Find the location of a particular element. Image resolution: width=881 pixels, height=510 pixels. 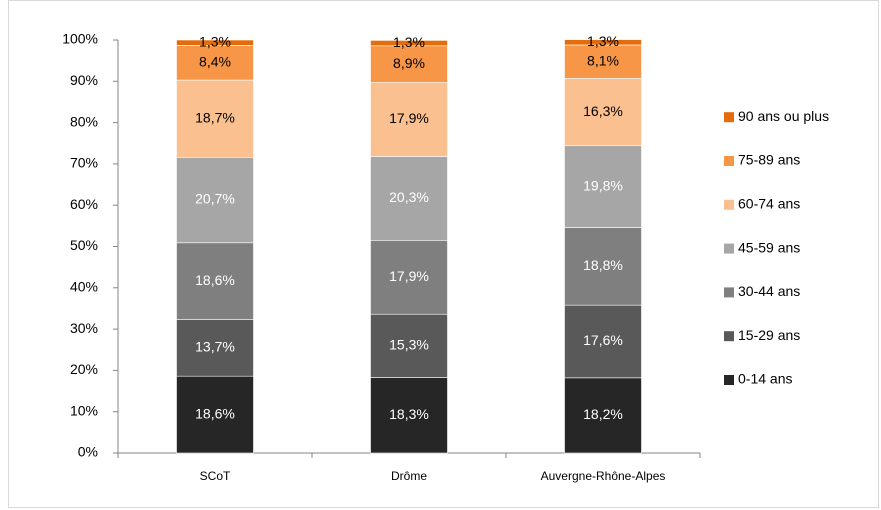

x-tick-label: Auvergne-Rhône-Alpes is located at coordinates (603, 476).